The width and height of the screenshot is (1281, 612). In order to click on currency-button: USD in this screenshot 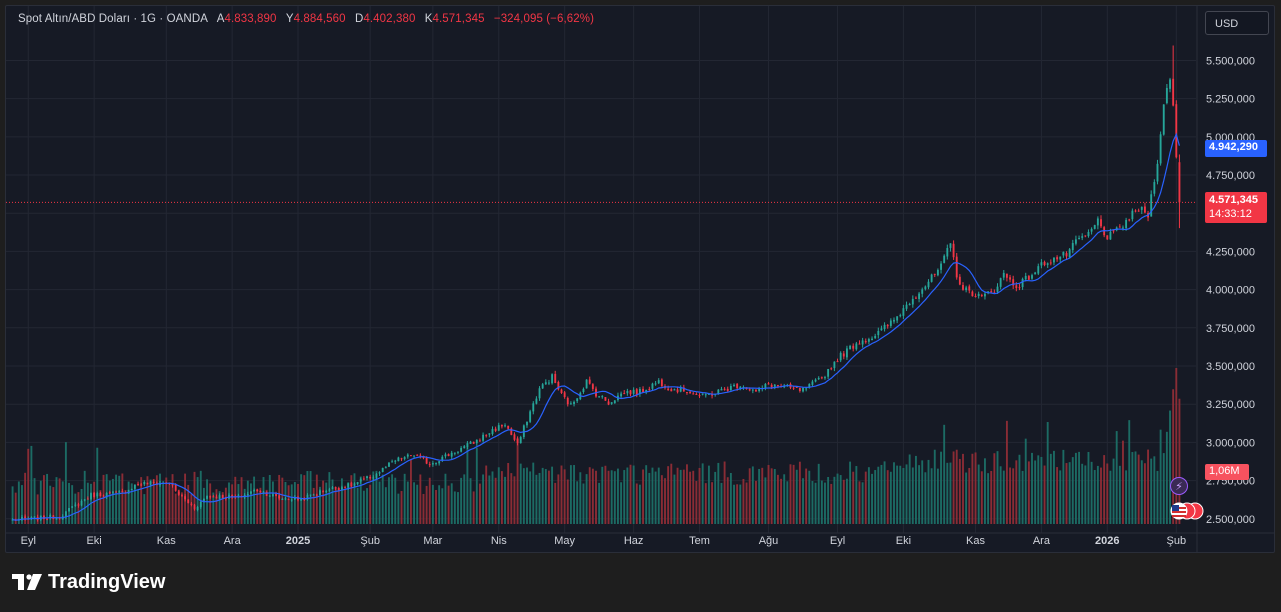, I will do `click(1237, 23)`.